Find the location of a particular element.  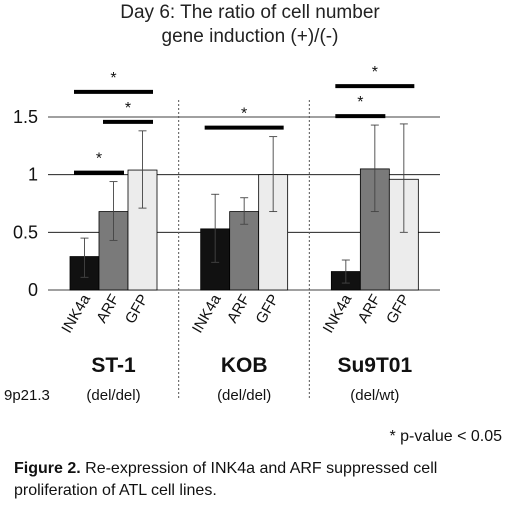

group-name: Su9T01 is located at coordinates (374, 365).